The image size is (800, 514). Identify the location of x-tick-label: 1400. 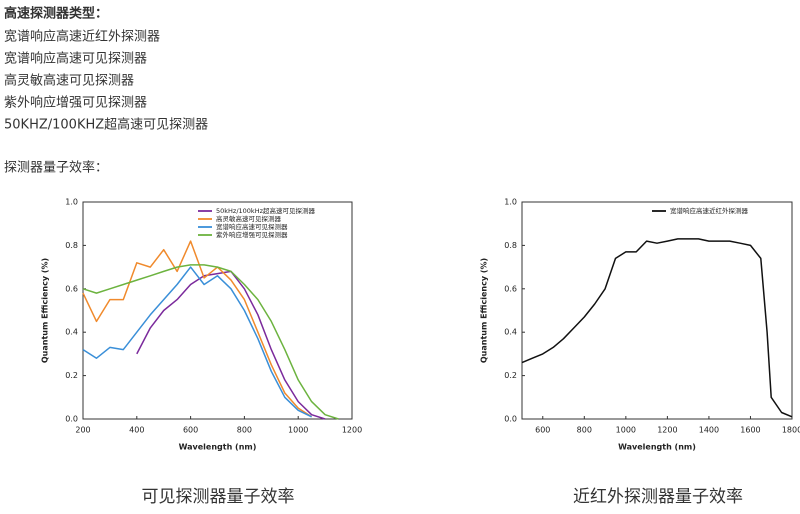
(709, 430).